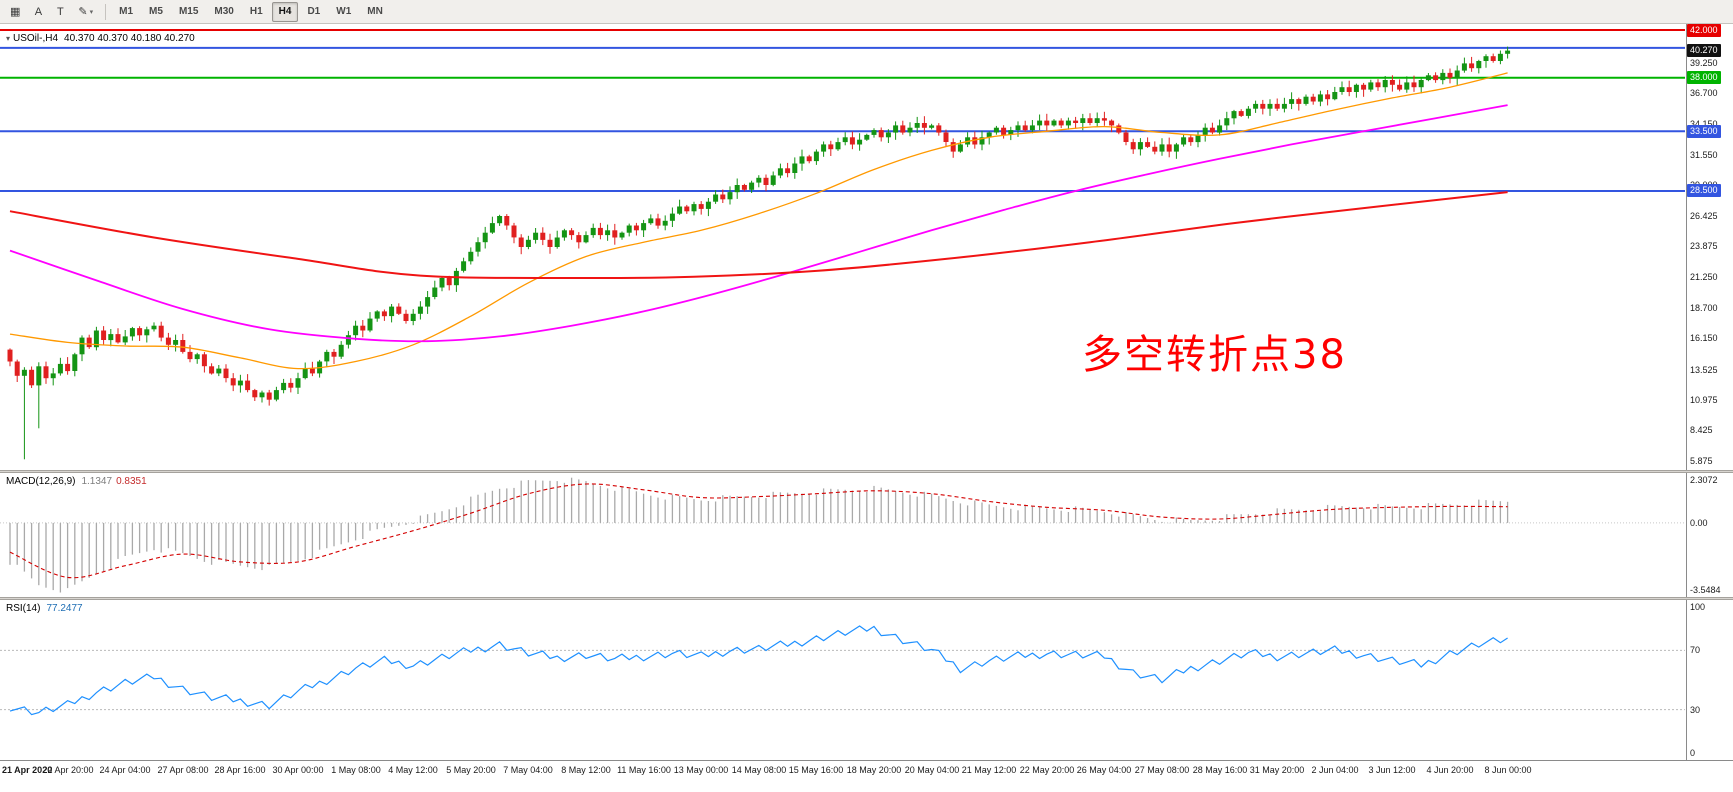  What do you see at coordinates (8, 38) in the screenshot?
I see `symbol-marker-icon: ▾` at bounding box center [8, 38].